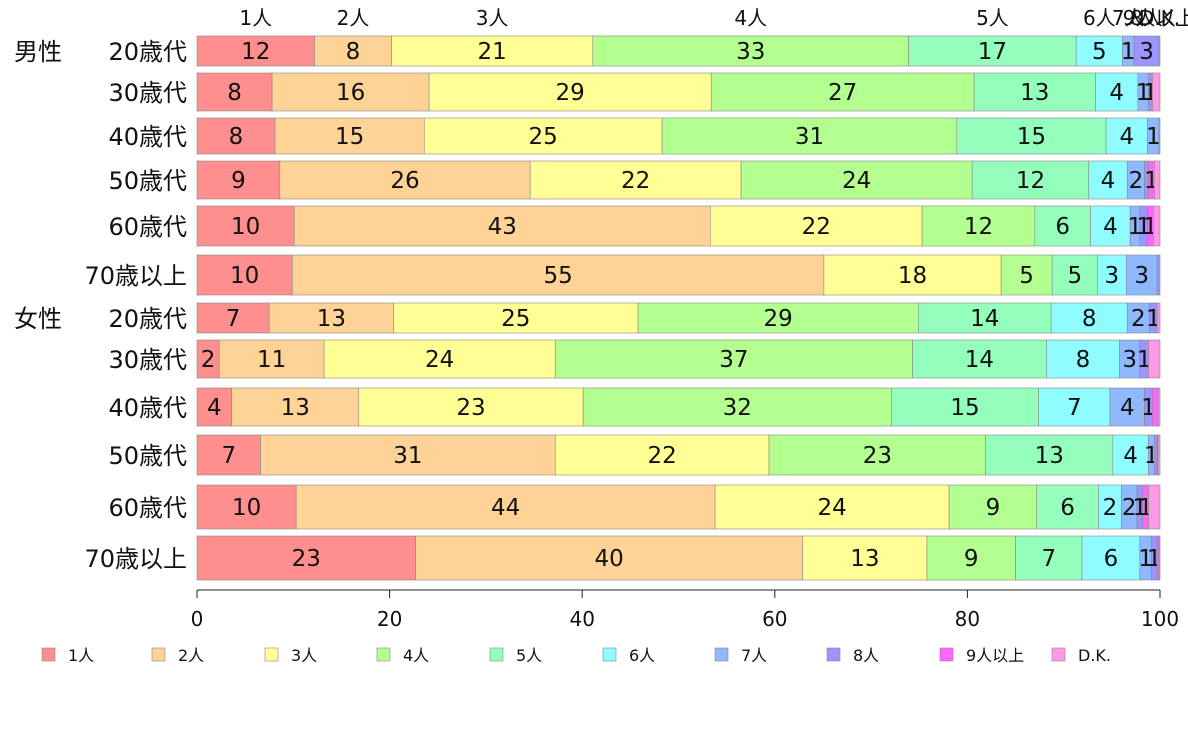 The width and height of the screenshot is (1188, 736). Describe the element at coordinates (992, 18) in the screenshot. I see `top-series-label: 5人` at that location.